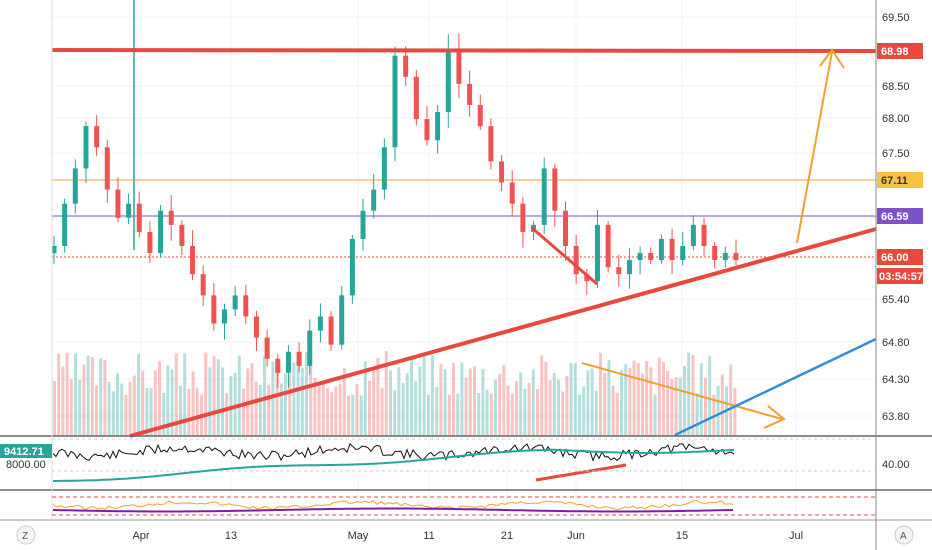 This screenshot has height=550, width=932. I want to click on orange-down-arrow-line, so click(682, 391).